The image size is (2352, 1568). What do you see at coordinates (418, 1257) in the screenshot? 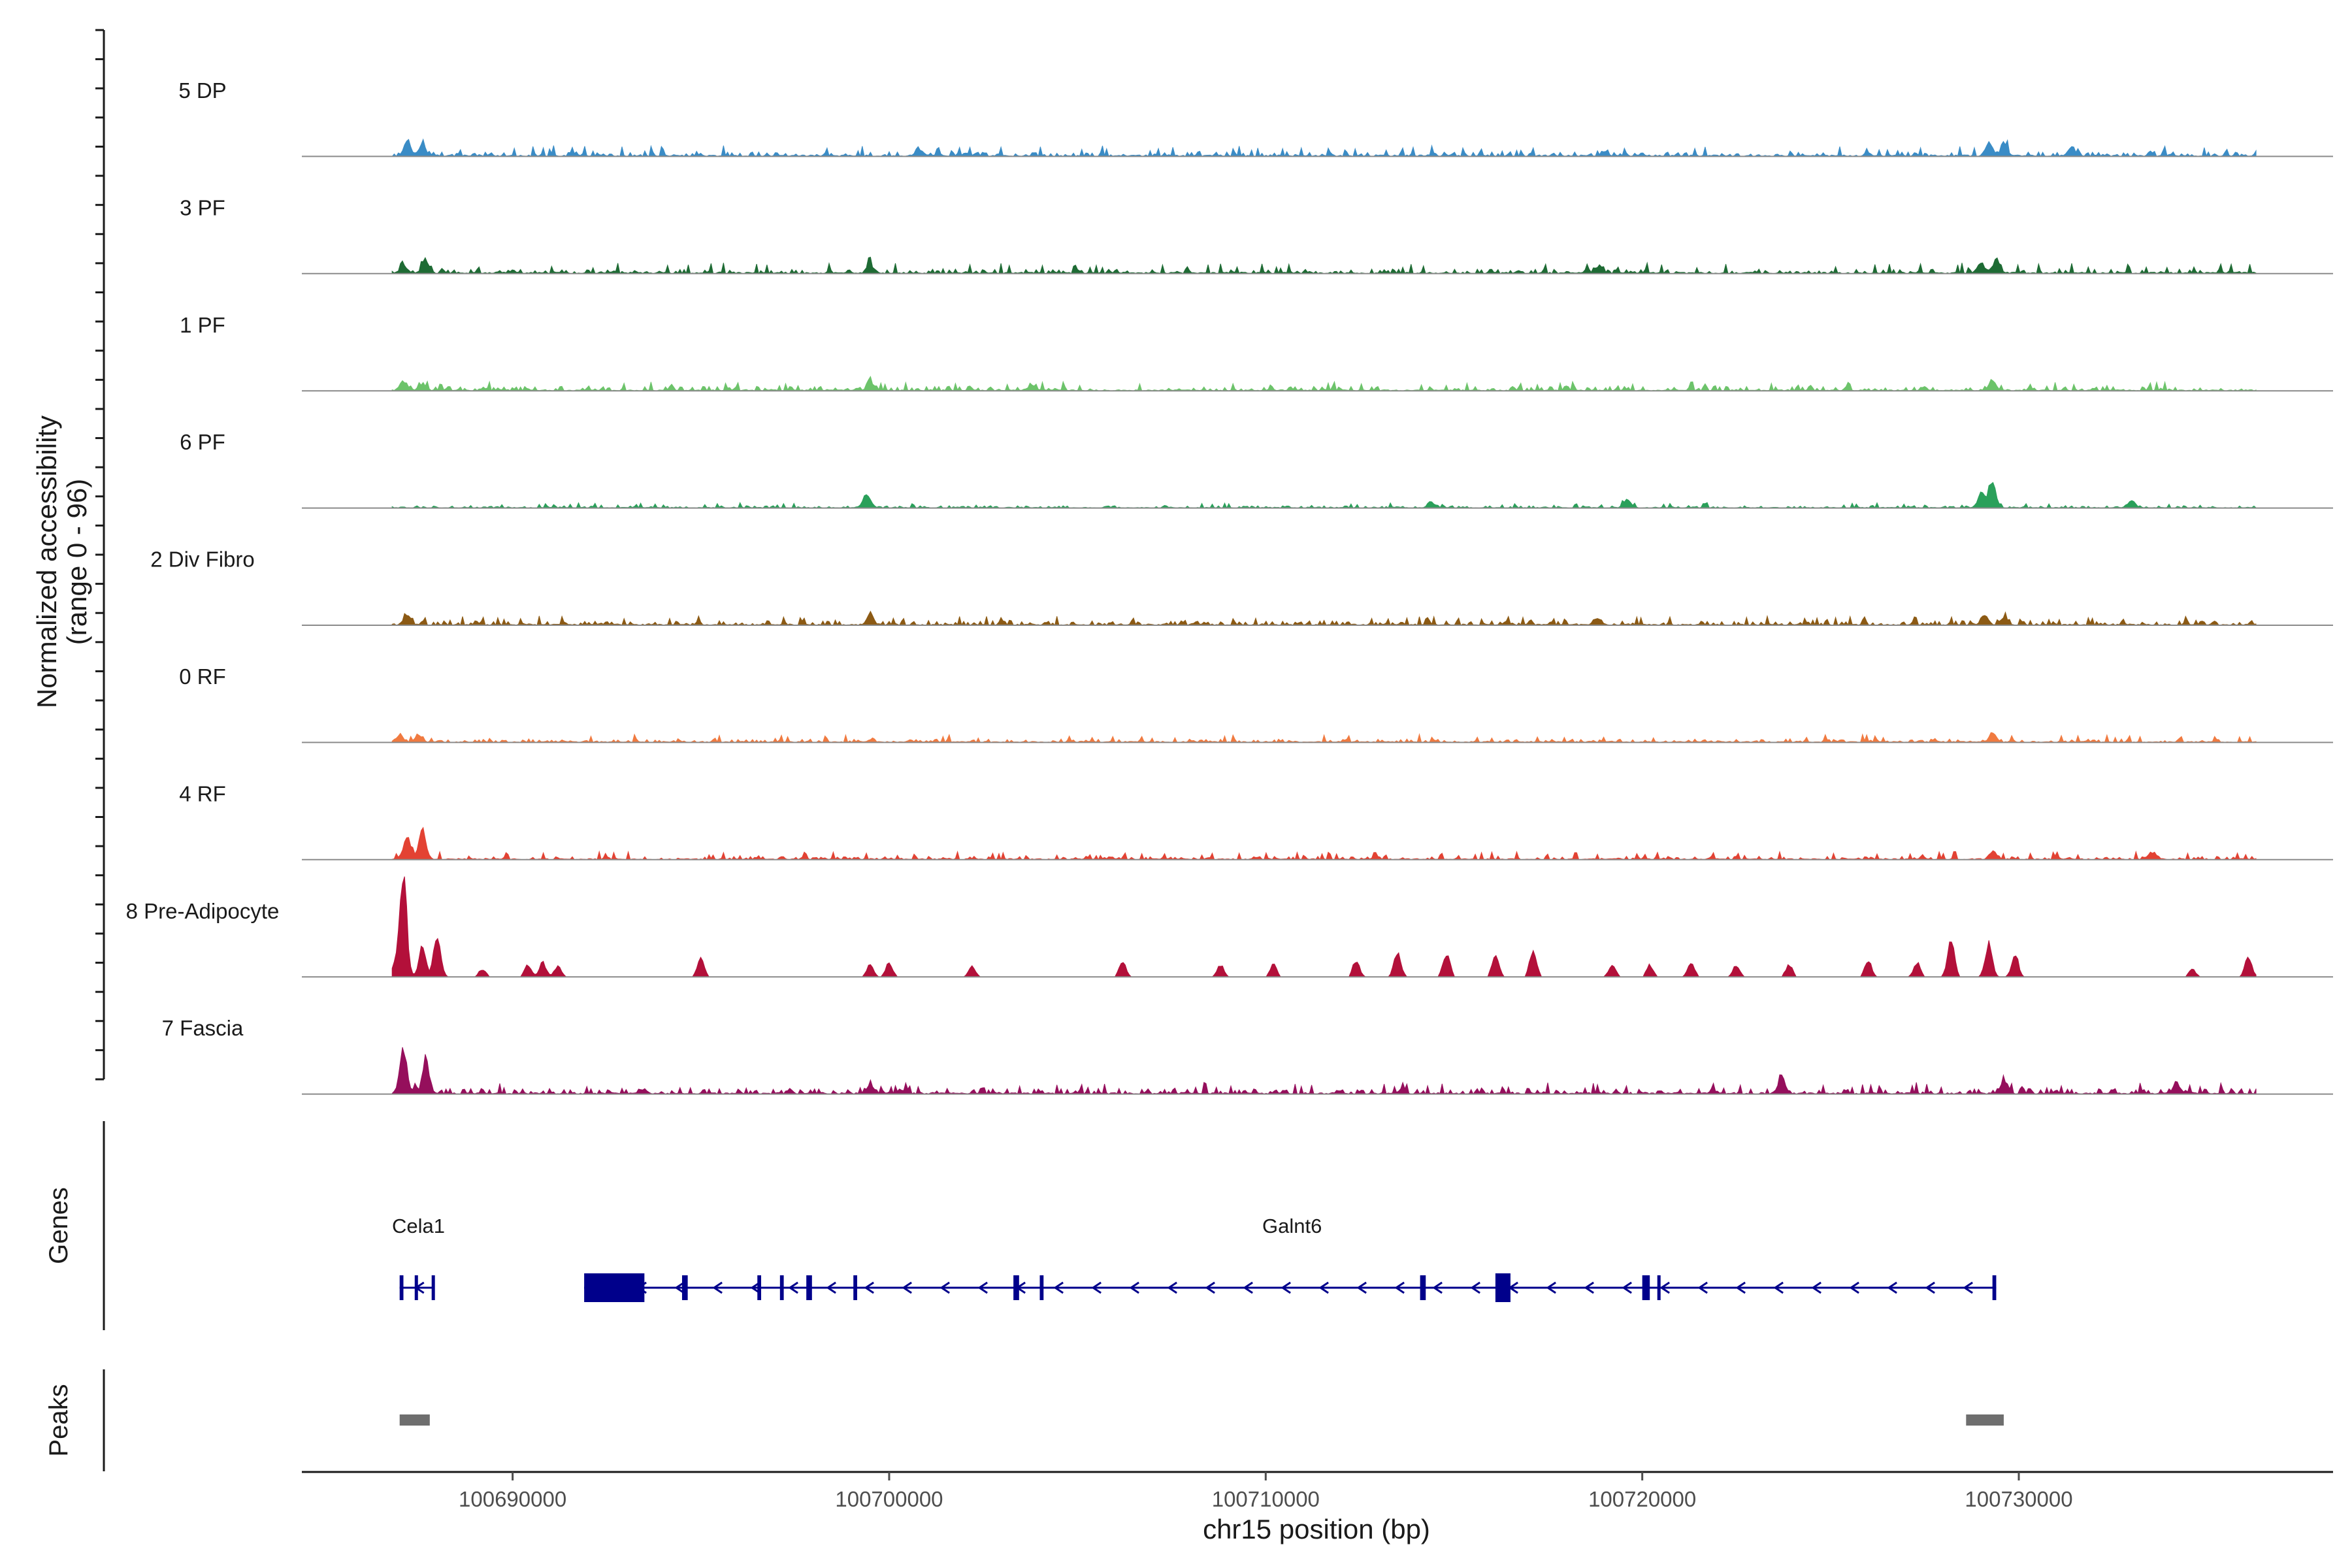
I see `gene-cela1: Cela1` at bounding box center [418, 1257].